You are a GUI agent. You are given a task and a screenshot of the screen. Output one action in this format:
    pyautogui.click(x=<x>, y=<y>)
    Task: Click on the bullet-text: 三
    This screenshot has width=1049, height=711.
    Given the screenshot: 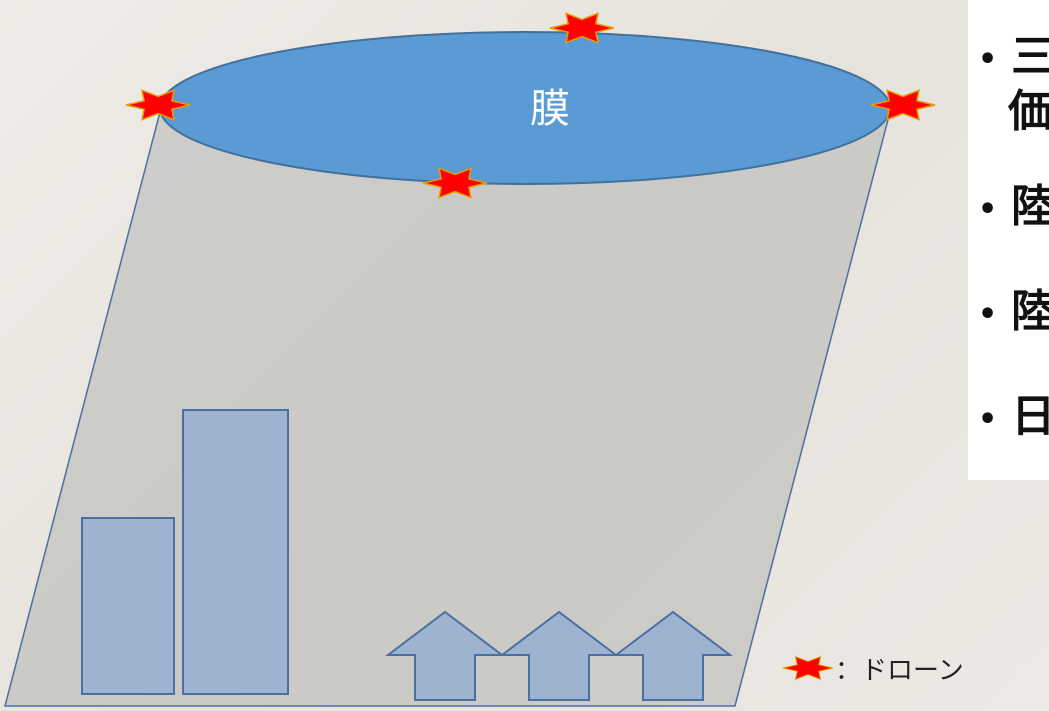 What is the action you would take?
    pyautogui.click(x=1030, y=56)
    